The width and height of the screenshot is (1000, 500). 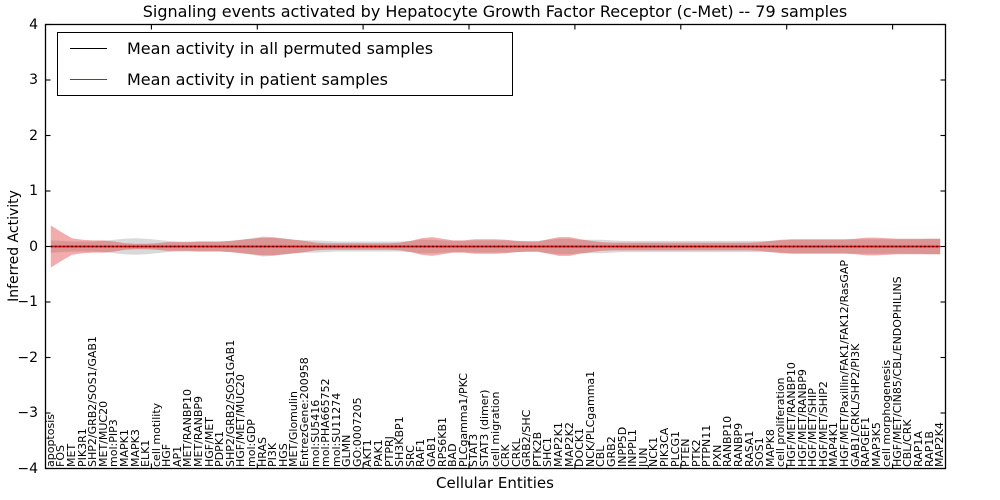 I want to click on y-tick-label: 1, so click(x=33, y=191).